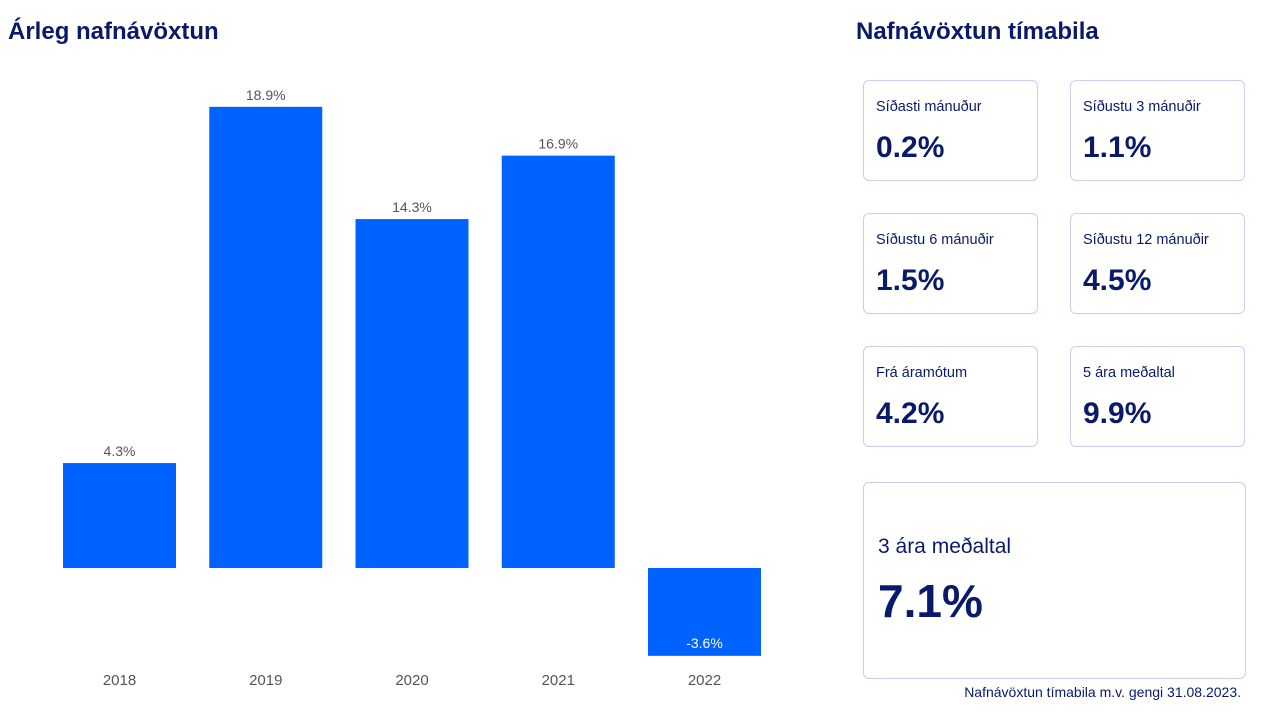 The width and height of the screenshot is (1262, 720). Describe the element at coordinates (1142, 107) in the screenshot. I see `card-label: Síðustu 3 mánuðir` at that location.